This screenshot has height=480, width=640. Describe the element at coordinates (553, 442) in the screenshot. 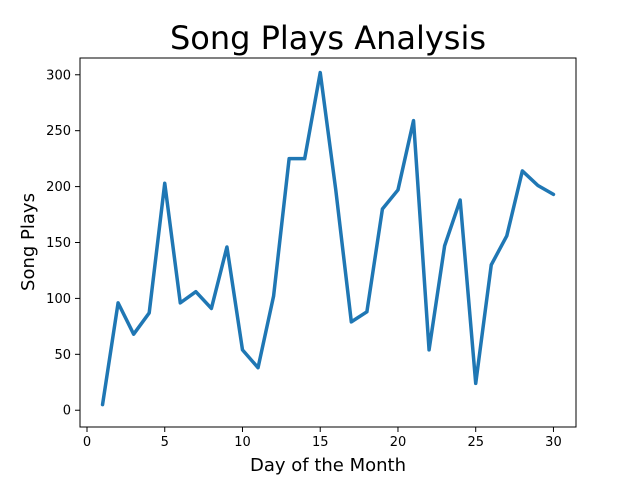

I see `x-tick-label: 30` at that location.